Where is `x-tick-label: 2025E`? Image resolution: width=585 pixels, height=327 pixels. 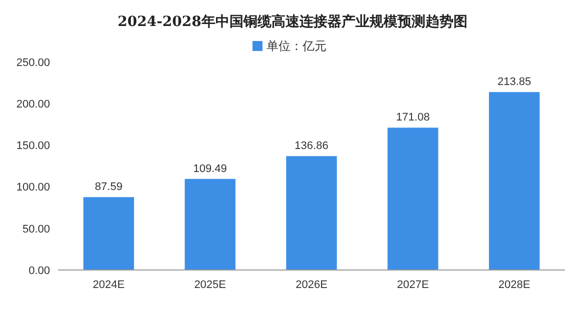 x-tick-label: 2025E is located at coordinates (210, 285).